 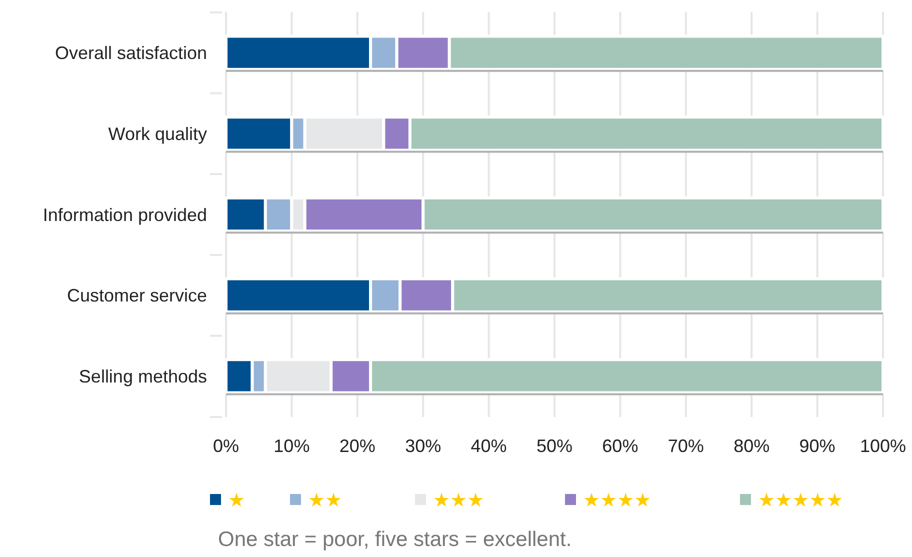 I want to click on x-tick-label: 10%, so click(x=292, y=446).